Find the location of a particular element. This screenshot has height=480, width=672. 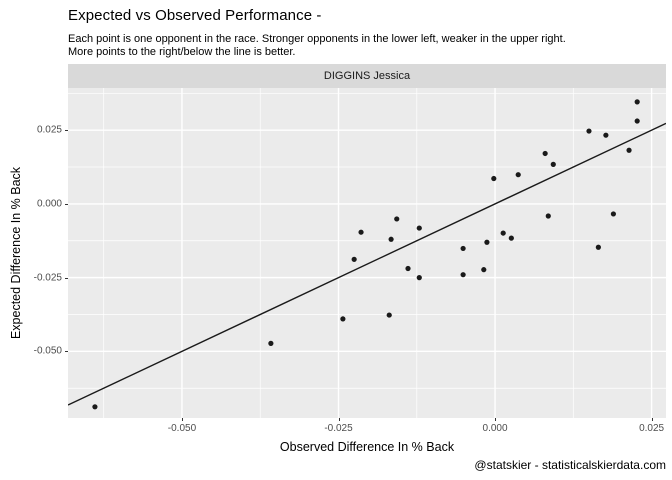

y-tick-label: 0.025 is located at coordinates (49, 130).